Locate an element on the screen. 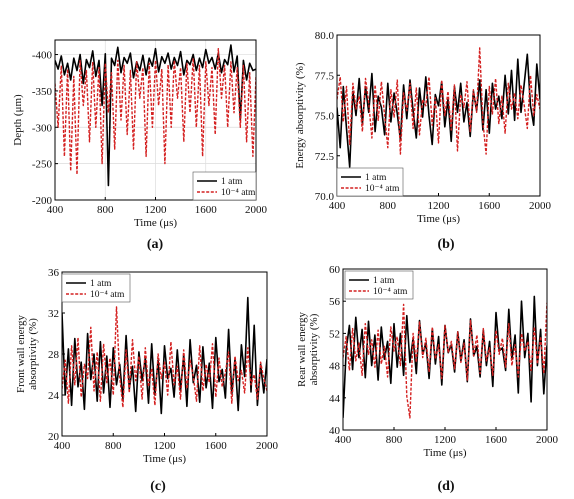 Image resolution: width=574 pixels, height=499 pixels. panel-label: (b) is located at coordinates (445, 244).